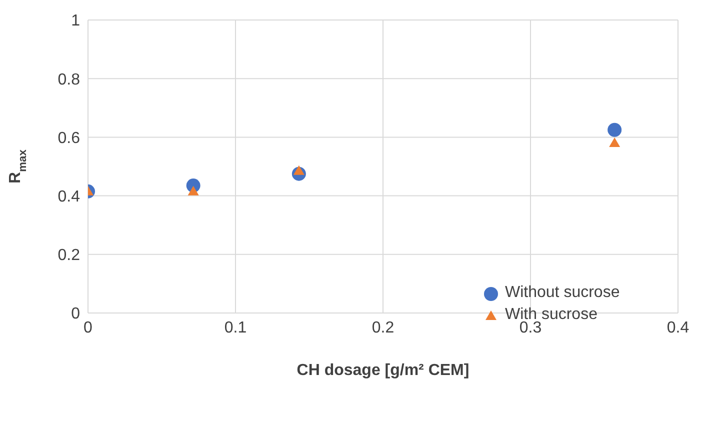 This screenshot has width=703, height=426. Describe the element at coordinates (562, 293) in the screenshot. I see `legend-label: Without sucrose` at that location.